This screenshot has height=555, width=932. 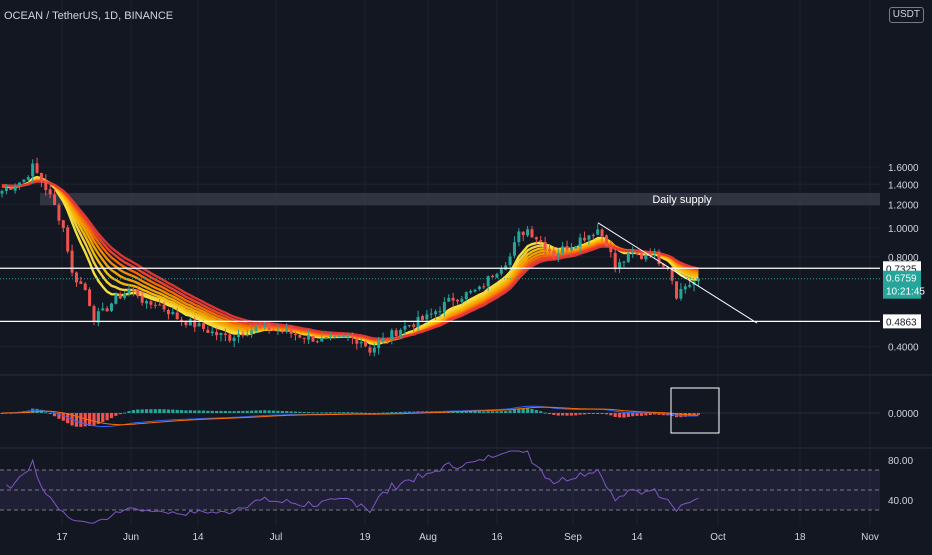 I want to click on time-tick-label: Aug, so click(x=428, y=537).